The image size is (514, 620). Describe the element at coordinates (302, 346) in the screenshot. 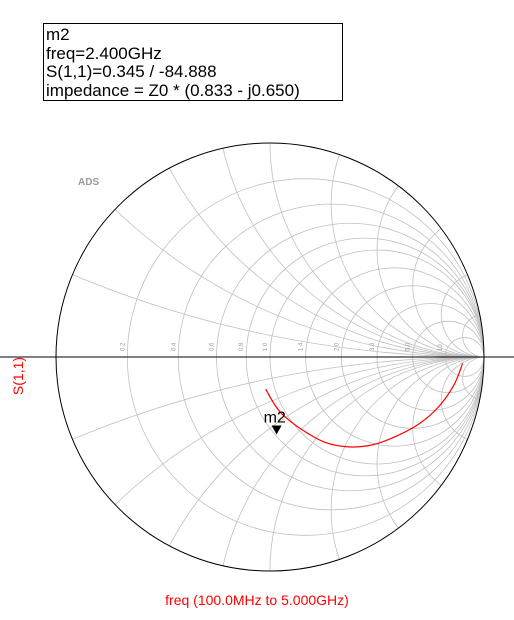

I see `axis-tick-label: 1.4` at that location.